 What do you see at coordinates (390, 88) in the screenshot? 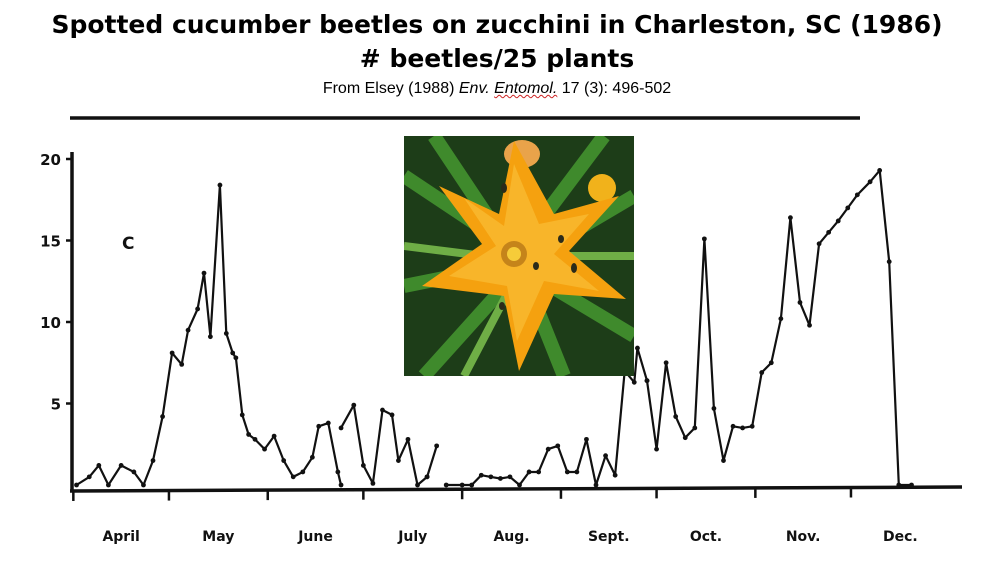
I see `source-prefix: From Elsey (1988)` at bounding box center [390, 88].